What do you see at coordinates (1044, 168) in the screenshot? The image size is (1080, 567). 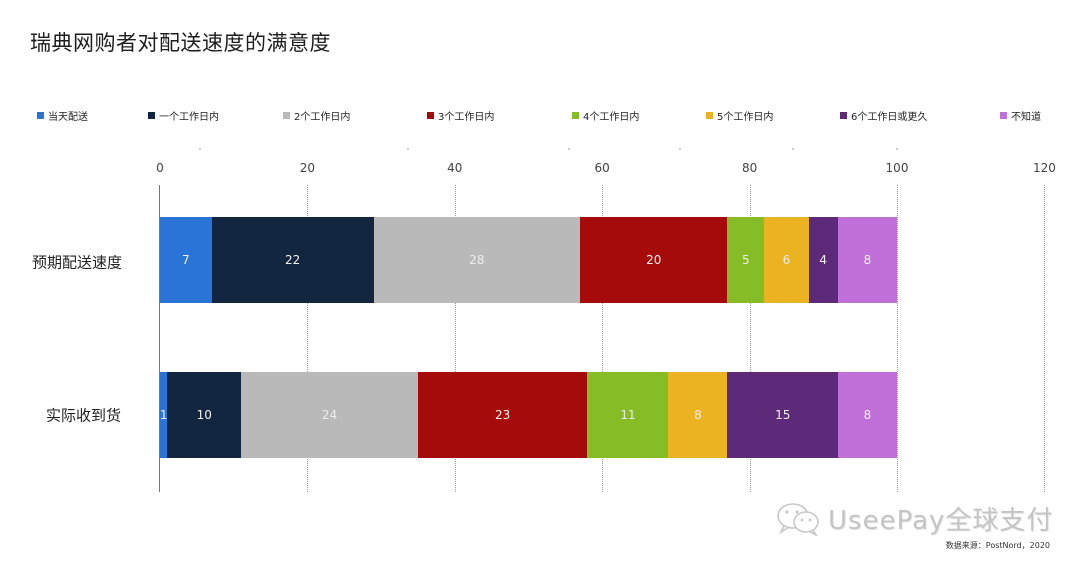 I see `x-tick-label: 120` at bounding box center [1044, 168].